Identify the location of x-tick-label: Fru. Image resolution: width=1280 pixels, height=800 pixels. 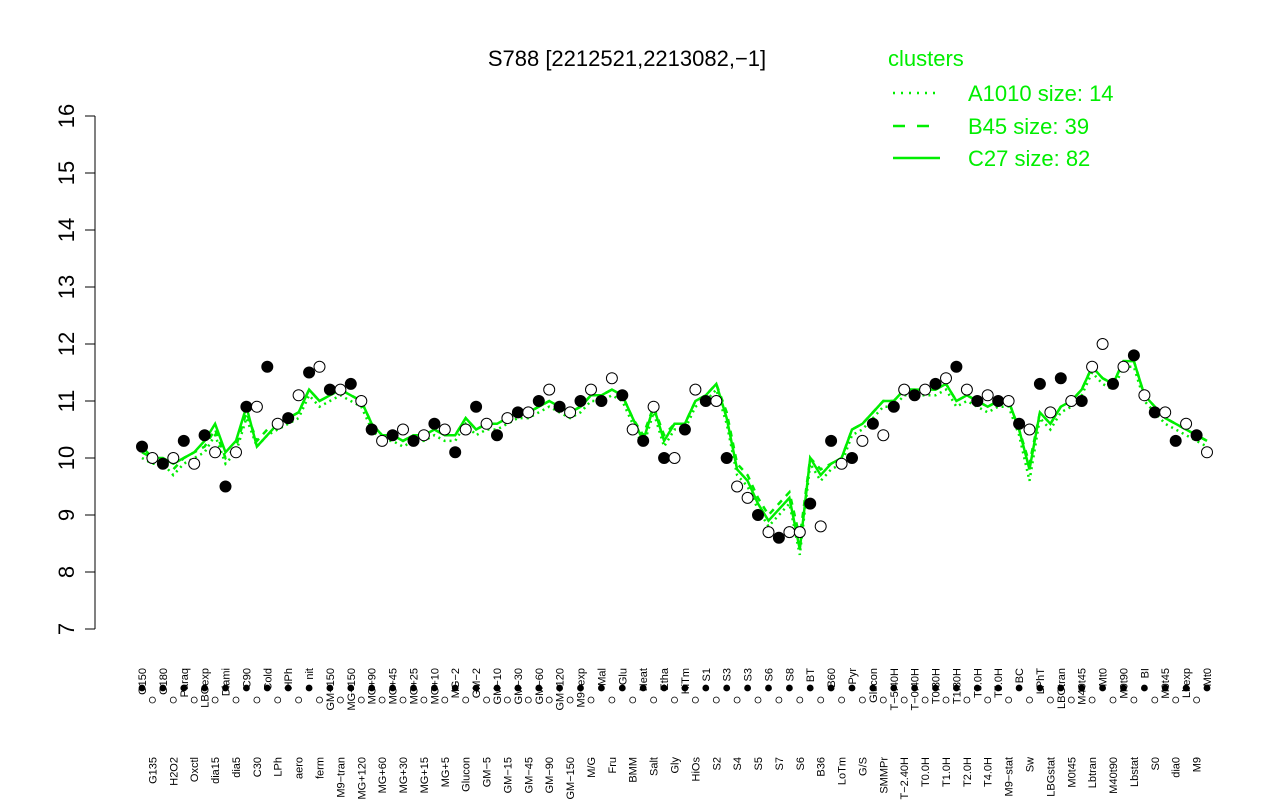
(613, 765).